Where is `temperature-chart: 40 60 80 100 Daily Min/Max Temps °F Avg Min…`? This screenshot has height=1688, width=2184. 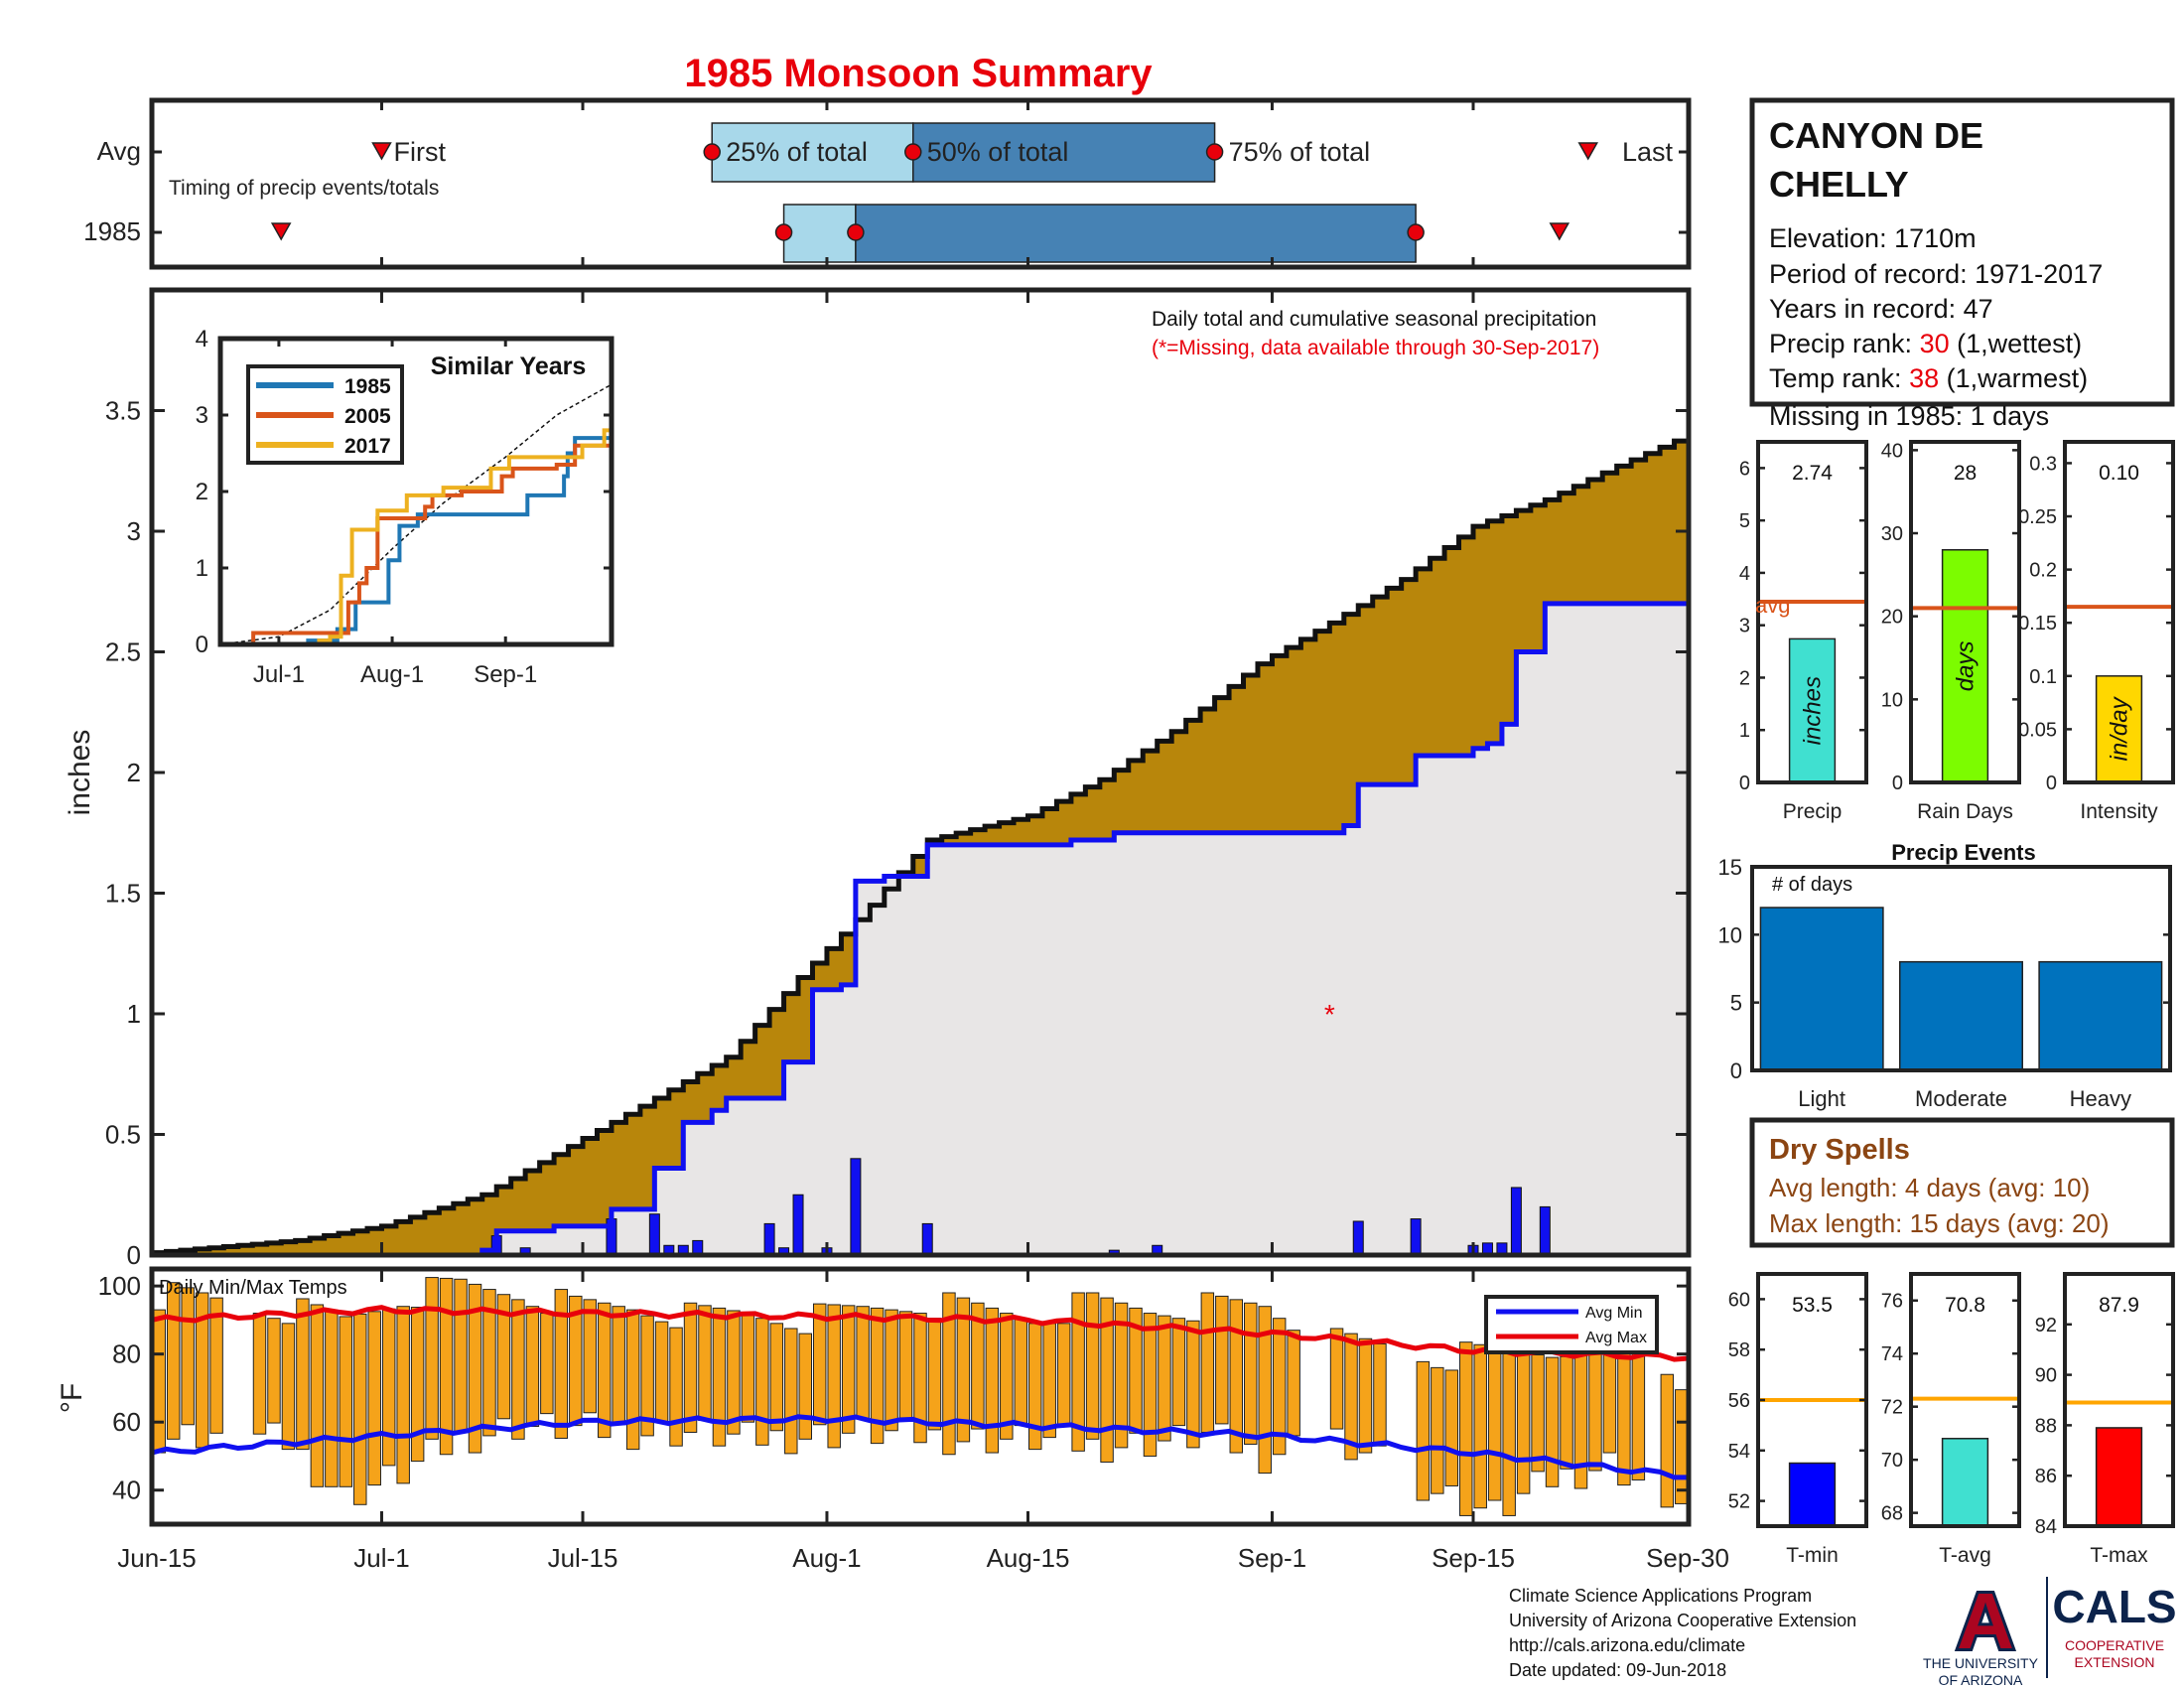
temperature-chart: 40 60 80 100 Daily Min/Max Temps °F Avg Min… is located at coordinates (879, 1396).